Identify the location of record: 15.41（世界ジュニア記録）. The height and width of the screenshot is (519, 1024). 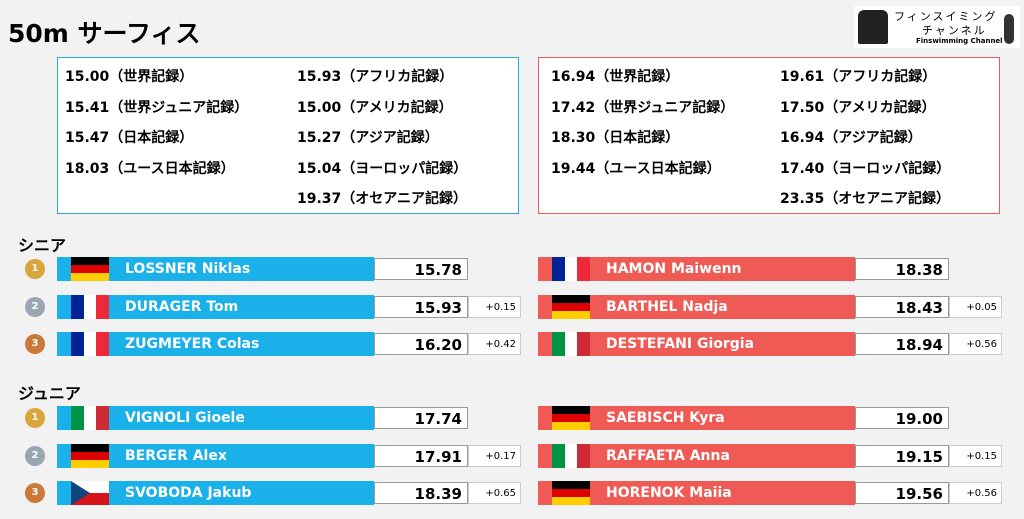
(157, 107).